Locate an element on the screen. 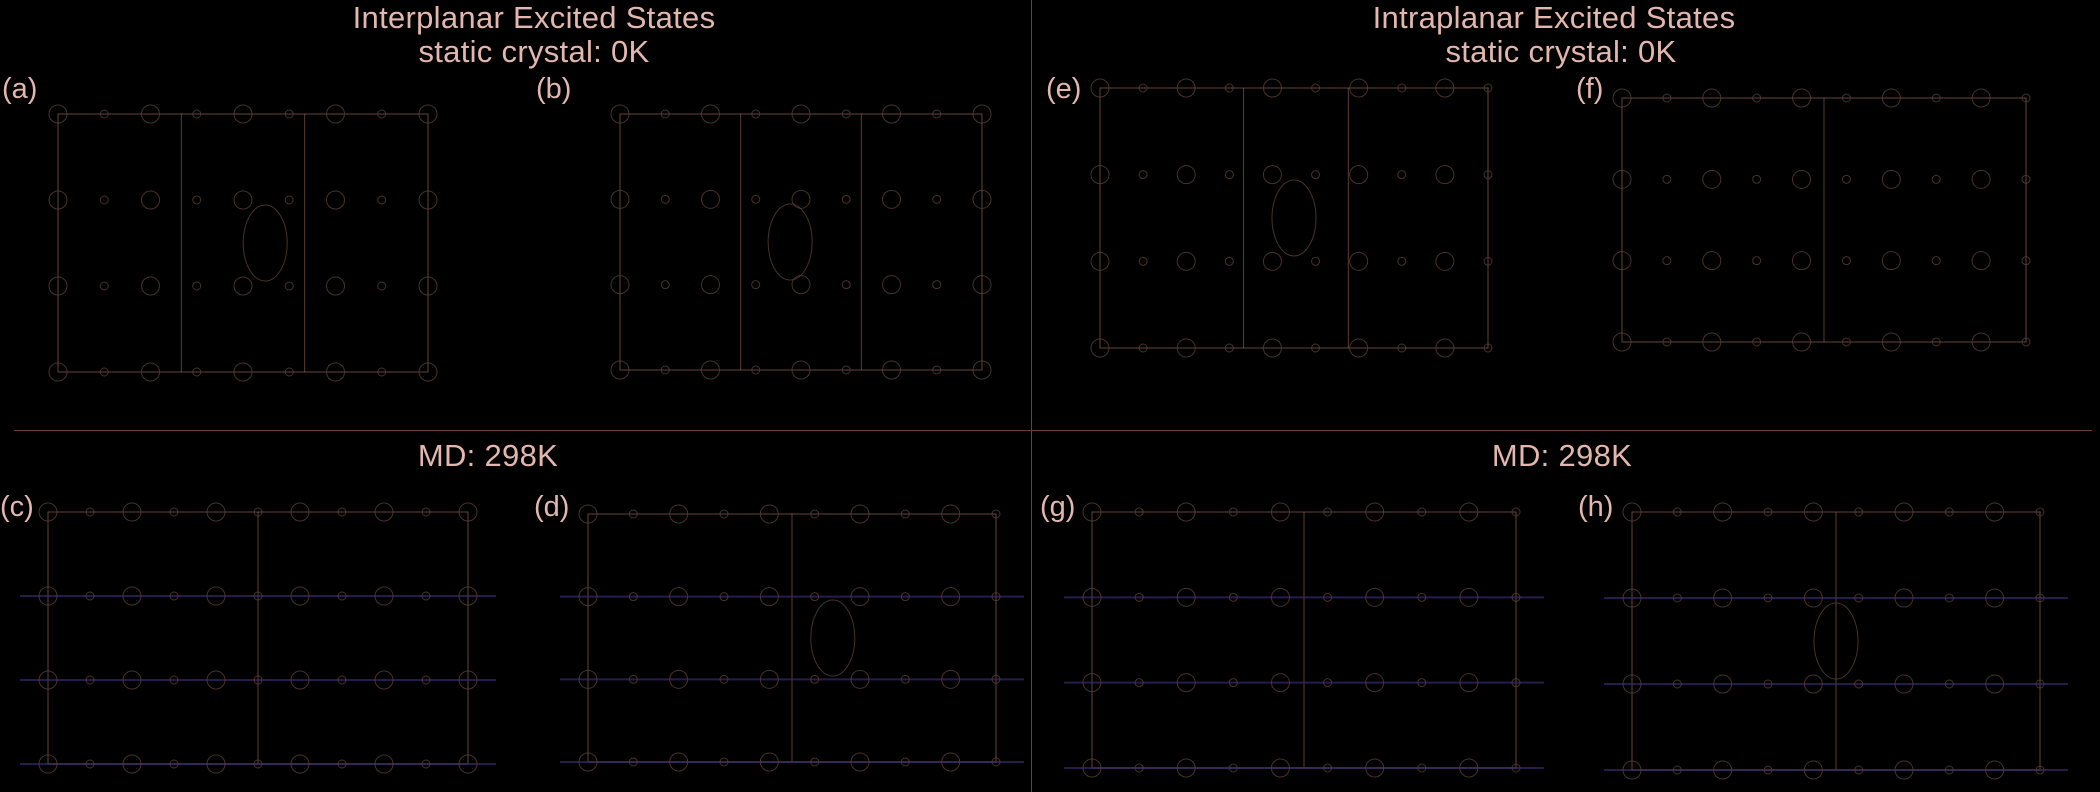 The height and width of the screenshot is (792, 2100). panel-label-b: (b) is located at coordinates (554, 89).